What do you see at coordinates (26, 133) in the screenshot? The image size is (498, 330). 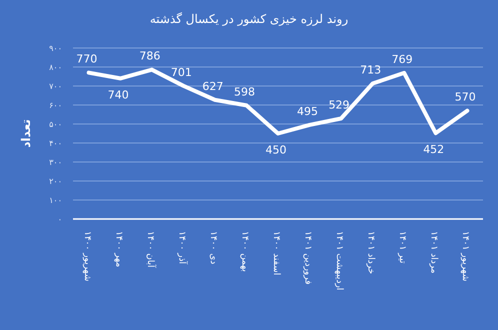 I see `ylabel: تعداد` at bounding box center [26, 133].